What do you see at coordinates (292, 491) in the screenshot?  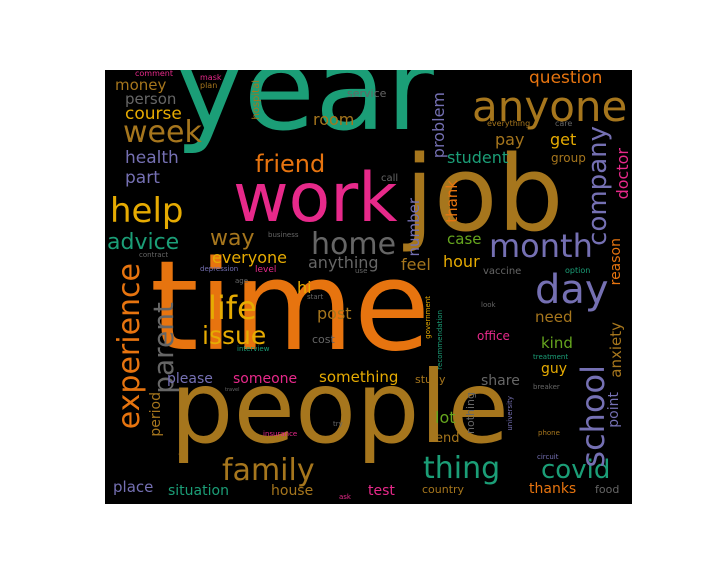 I see `word-house: house` at bounding box center [292, 491].